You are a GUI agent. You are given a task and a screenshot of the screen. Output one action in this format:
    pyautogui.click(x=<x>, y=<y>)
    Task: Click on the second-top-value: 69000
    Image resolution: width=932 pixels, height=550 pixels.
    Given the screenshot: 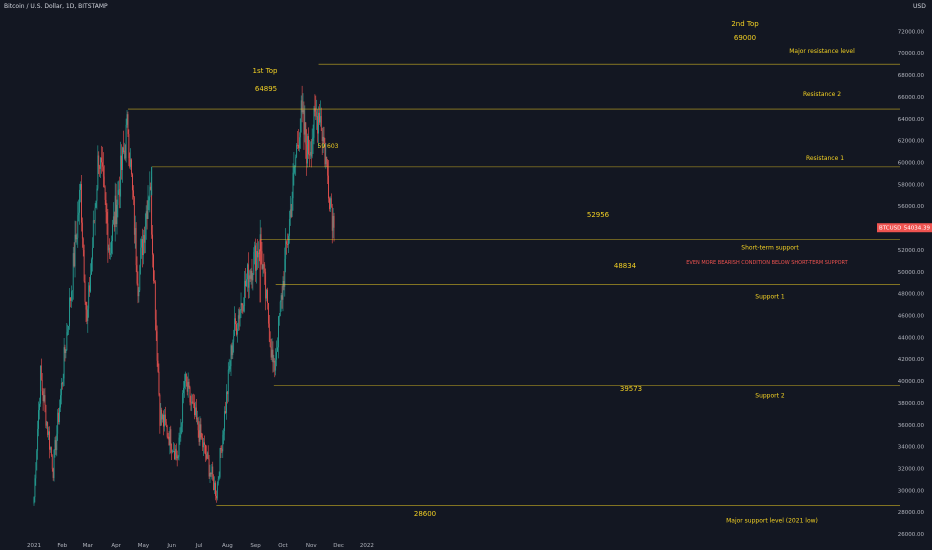 What is the action you would take?
    pyautogui.click(x=745, y=38)
    